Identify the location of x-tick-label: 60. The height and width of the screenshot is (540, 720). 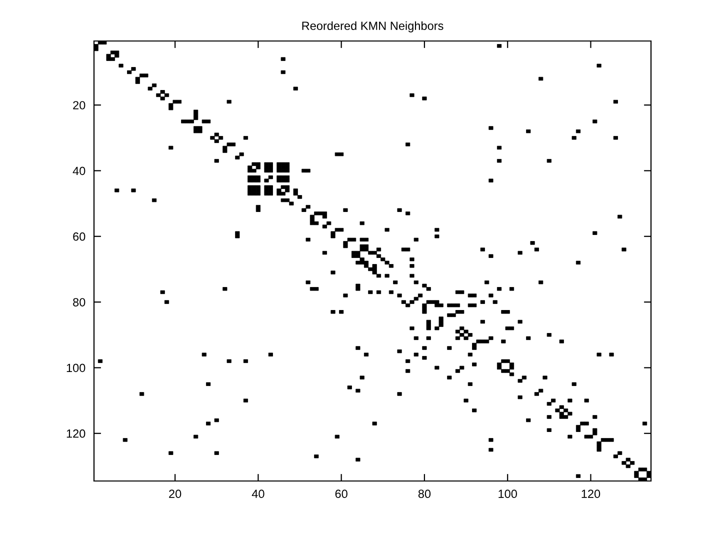
(341, 494).